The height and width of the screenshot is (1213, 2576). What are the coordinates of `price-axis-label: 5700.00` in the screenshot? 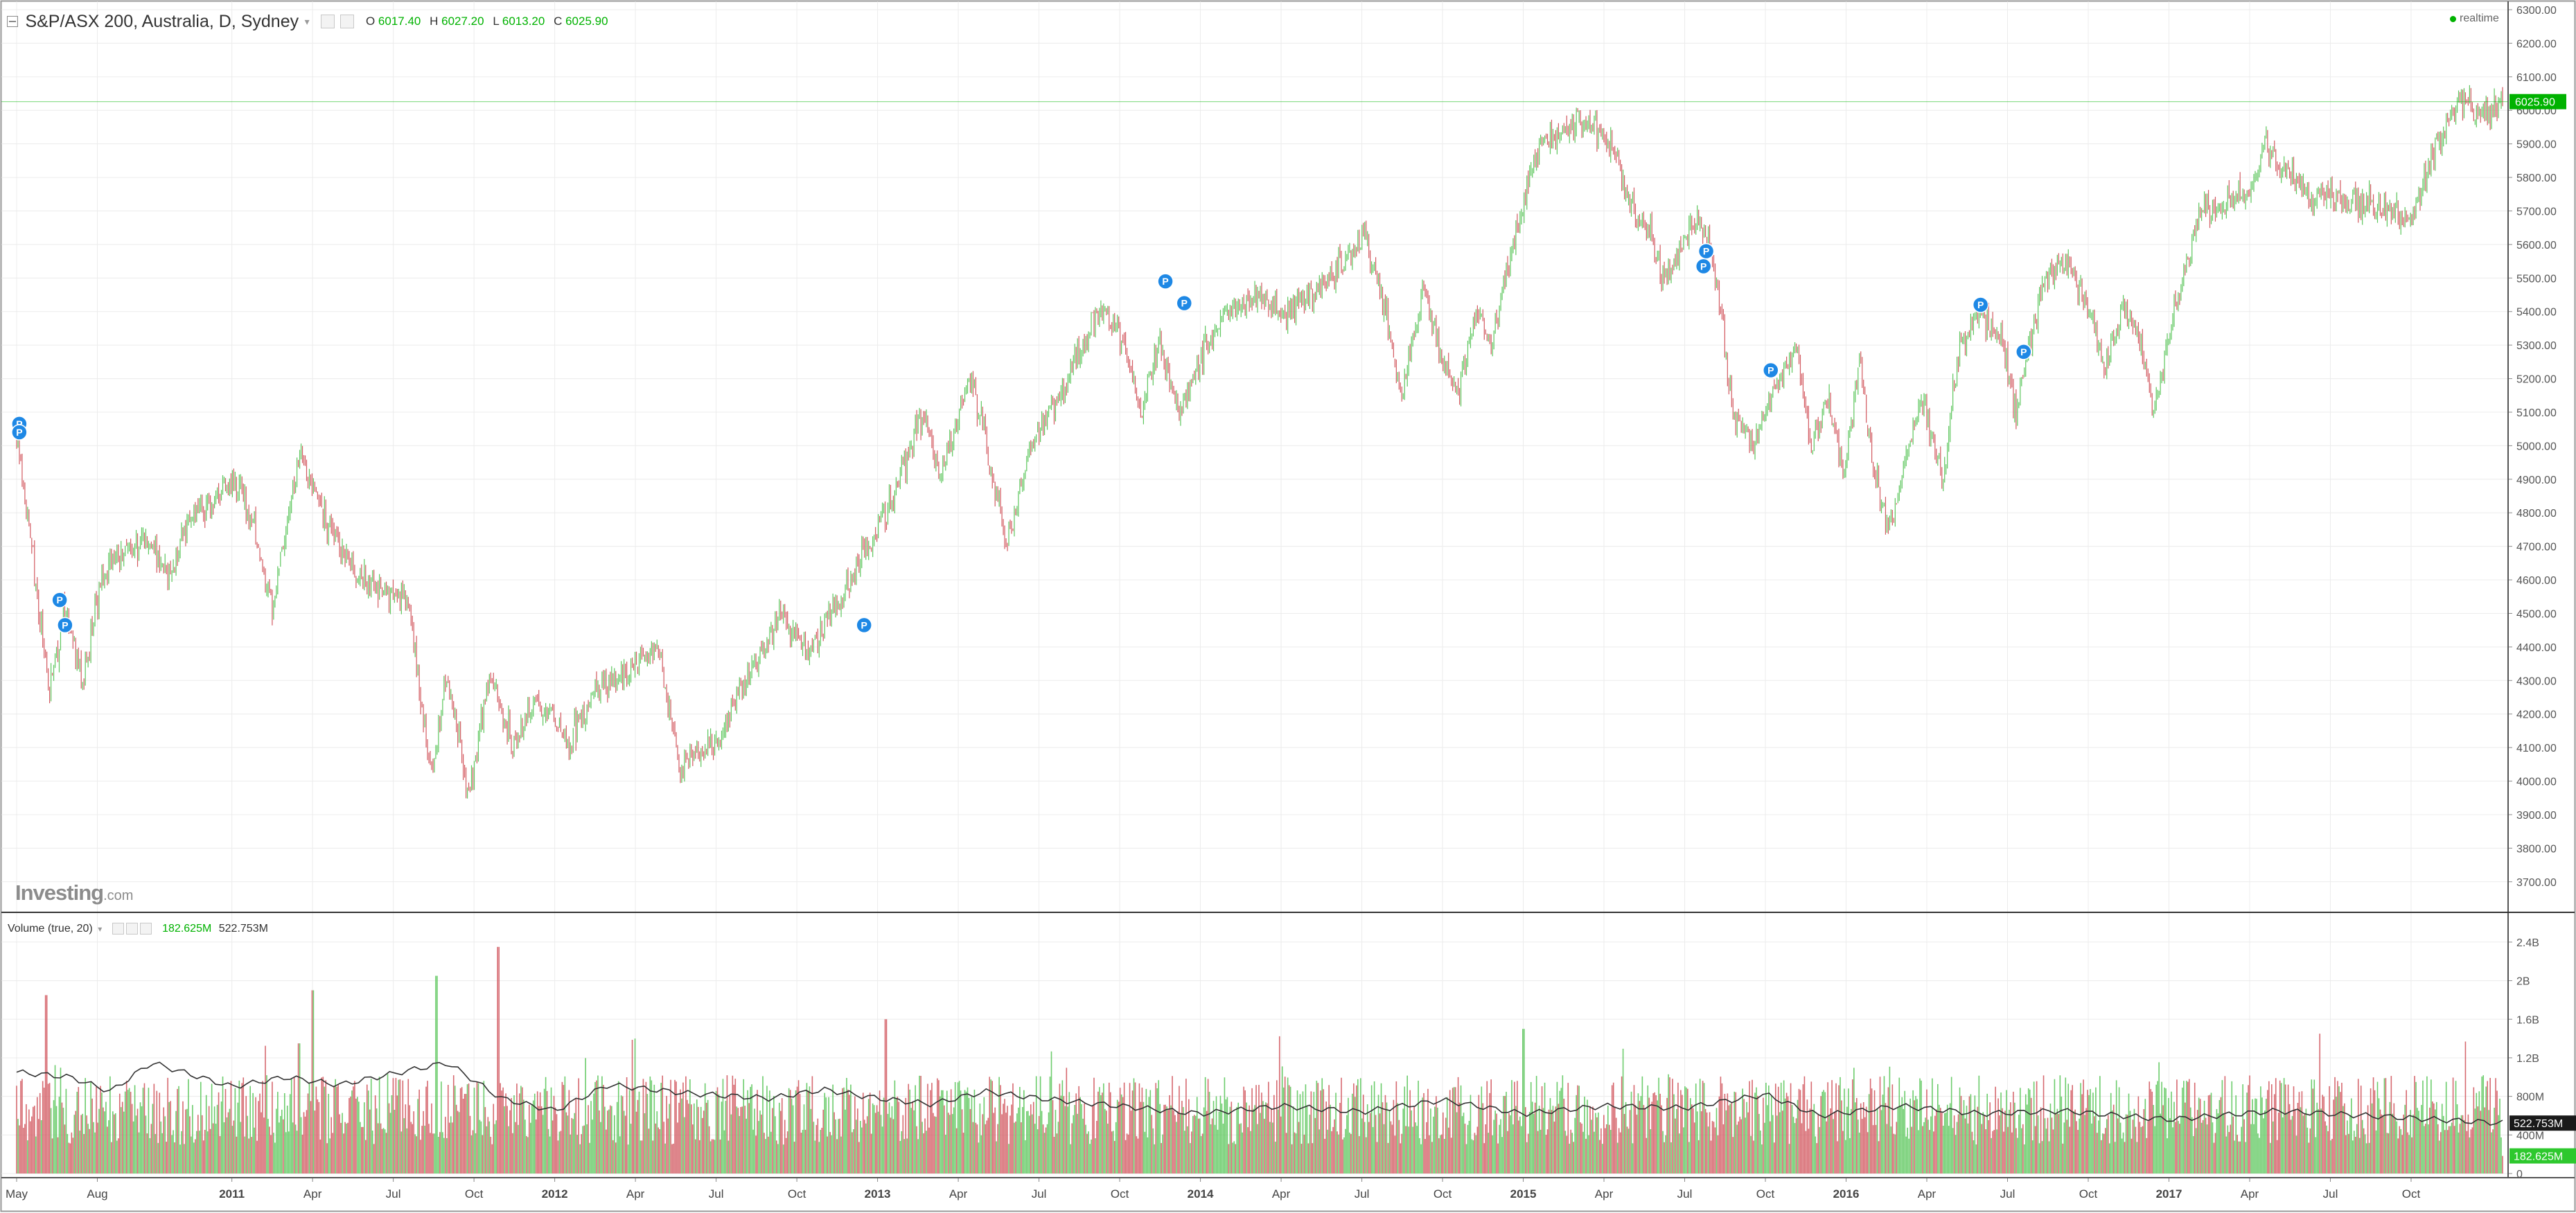 It's located at (2536, 212).